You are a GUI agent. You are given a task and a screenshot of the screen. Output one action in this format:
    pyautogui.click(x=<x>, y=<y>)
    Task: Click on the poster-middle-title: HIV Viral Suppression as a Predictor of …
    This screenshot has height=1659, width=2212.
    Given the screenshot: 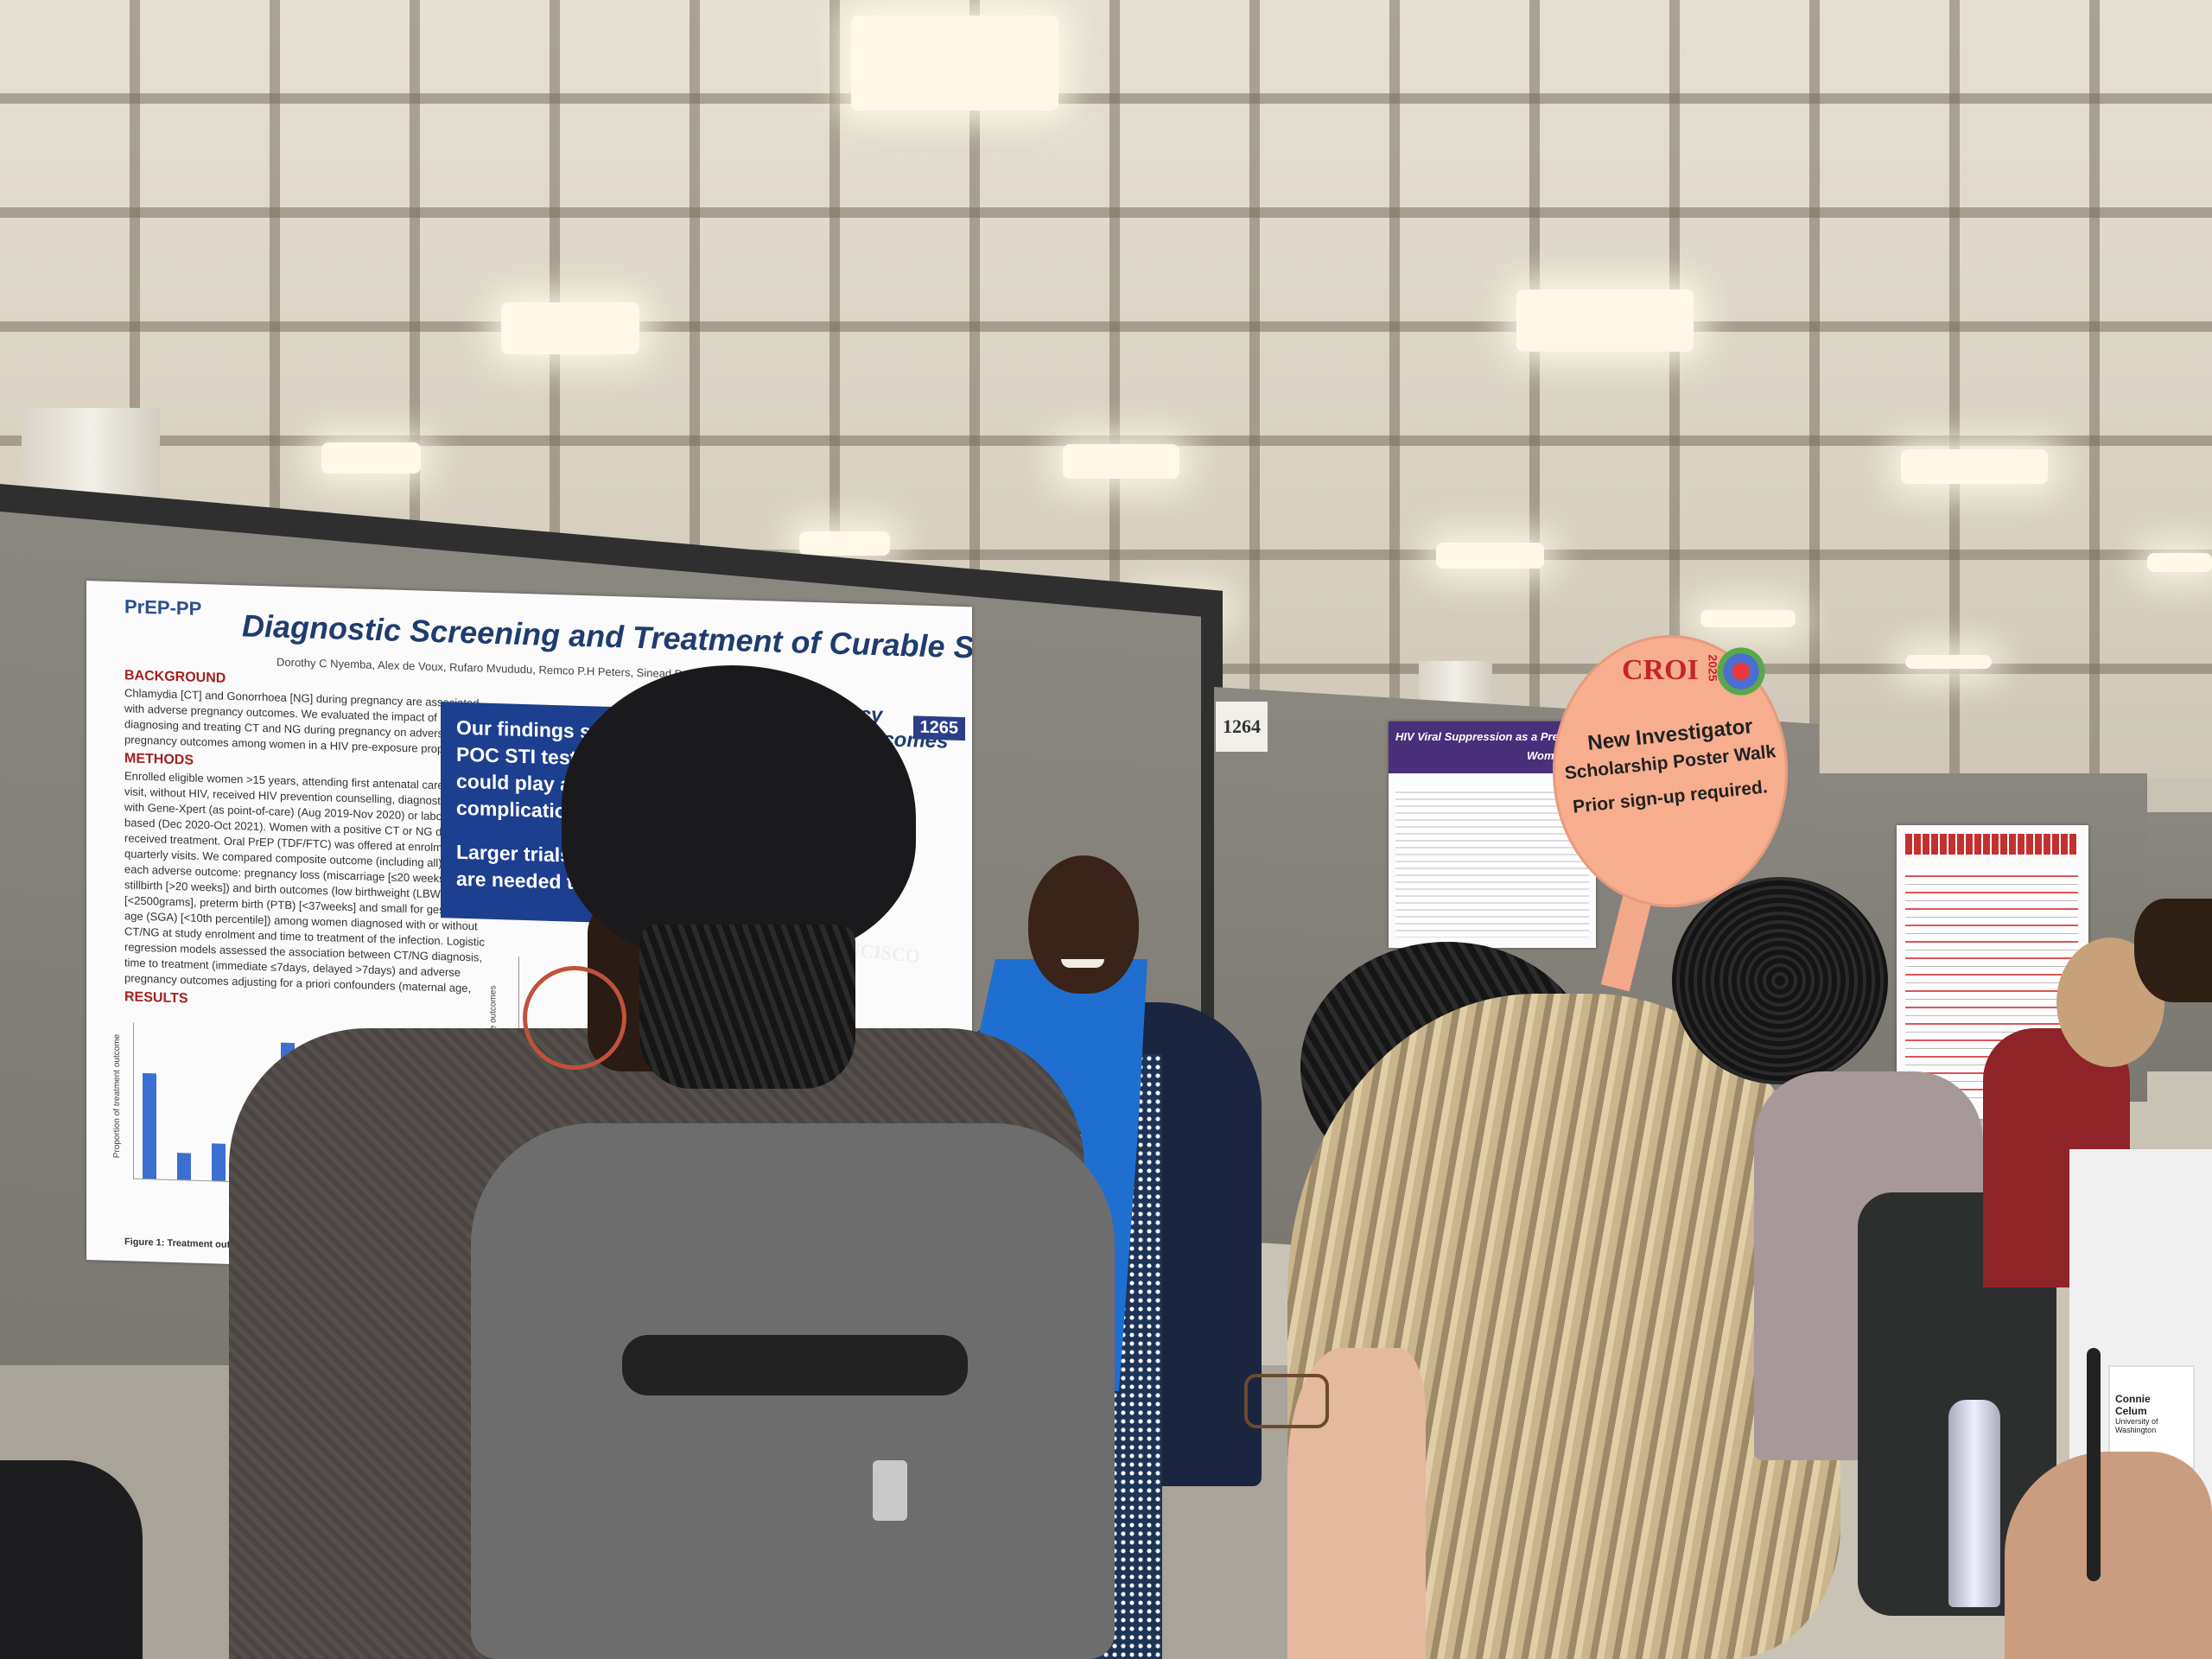 What is the action you would take?
    pyautogui.click(x=1494, y=736)
    